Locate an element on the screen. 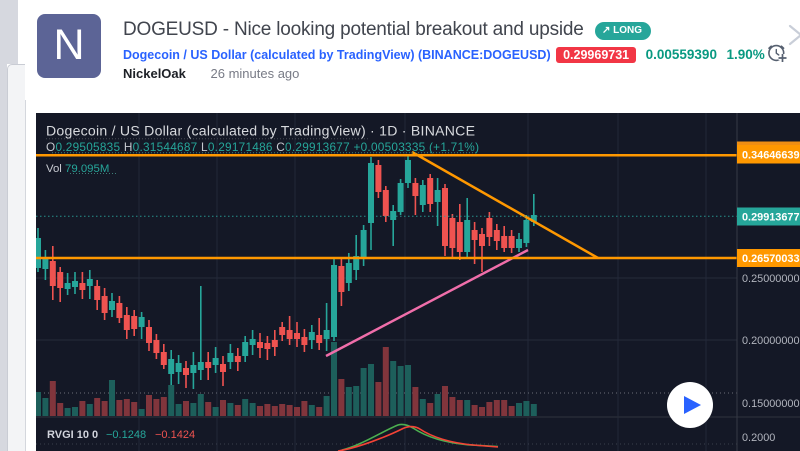 Image resolution: width=800 pixels, height=451 pixels. svg-text: 0.34646639 is located at coordinates (771, 156).